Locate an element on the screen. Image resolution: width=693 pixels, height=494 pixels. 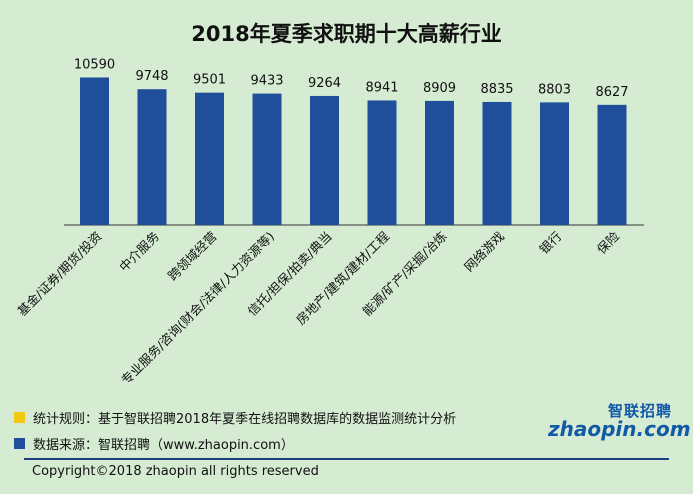
category-label-2: 跨领域经营 is located at coordinates (192, 256).